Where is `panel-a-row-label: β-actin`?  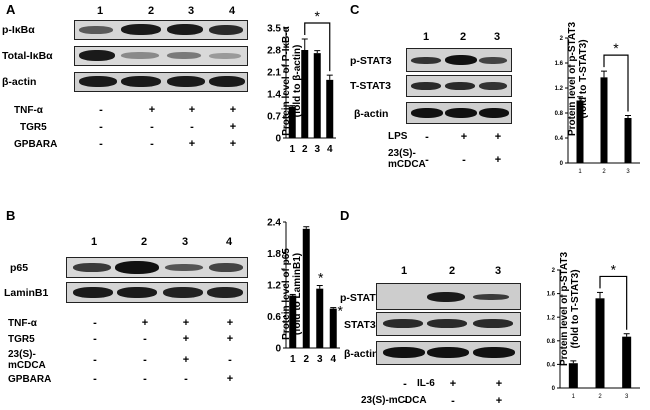 panel-a-row-label: β-actin is located at coordinates (19, 82).